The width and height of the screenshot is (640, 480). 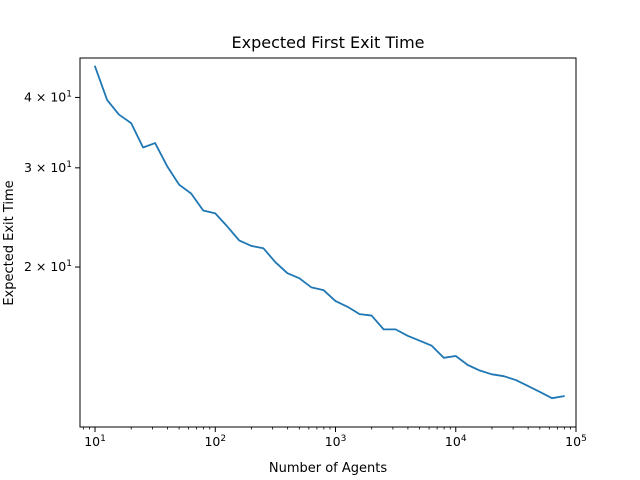 What do you see at coordinates (456, 441) in the screenshot?
I see `x-tick-label: 104` at bounding box center [456, 441].